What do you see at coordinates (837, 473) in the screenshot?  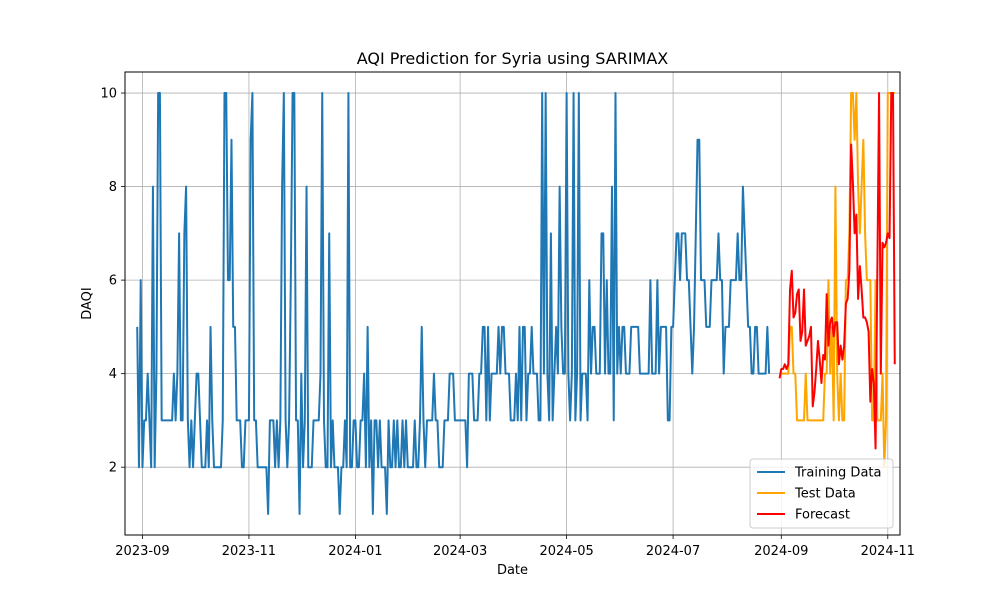 I see `legend-label: Training Data` at bounding box center [837, 473].